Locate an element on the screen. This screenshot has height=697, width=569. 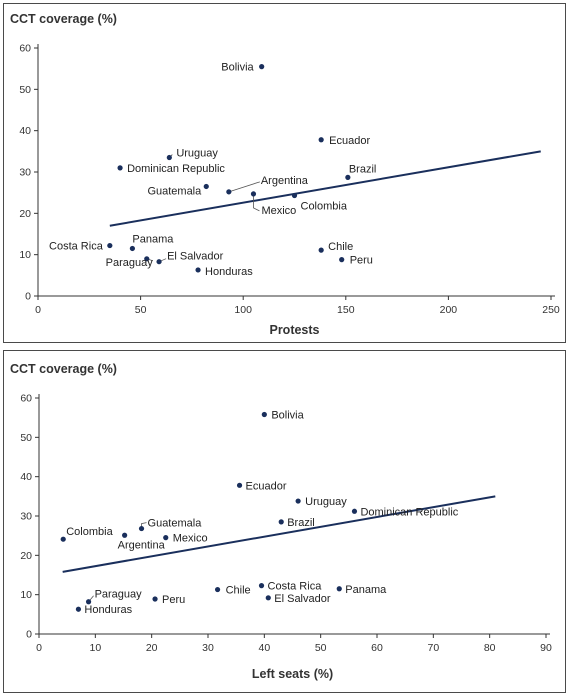
protests-label-ecuador: Ecuador is located at coordinates (349, 141).